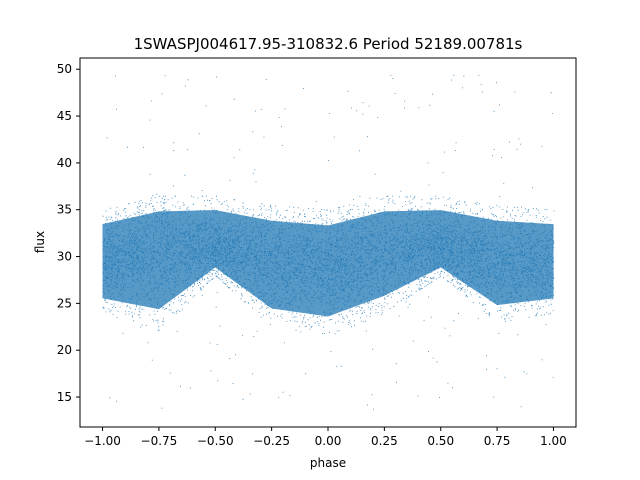 This screenshot has height=480, width=640. What do you see at coordinates (68, 233) in the screenshot?
I see `y-axis: 15 20 25 30 35 40 45 50` at bounding box center [68, 233].